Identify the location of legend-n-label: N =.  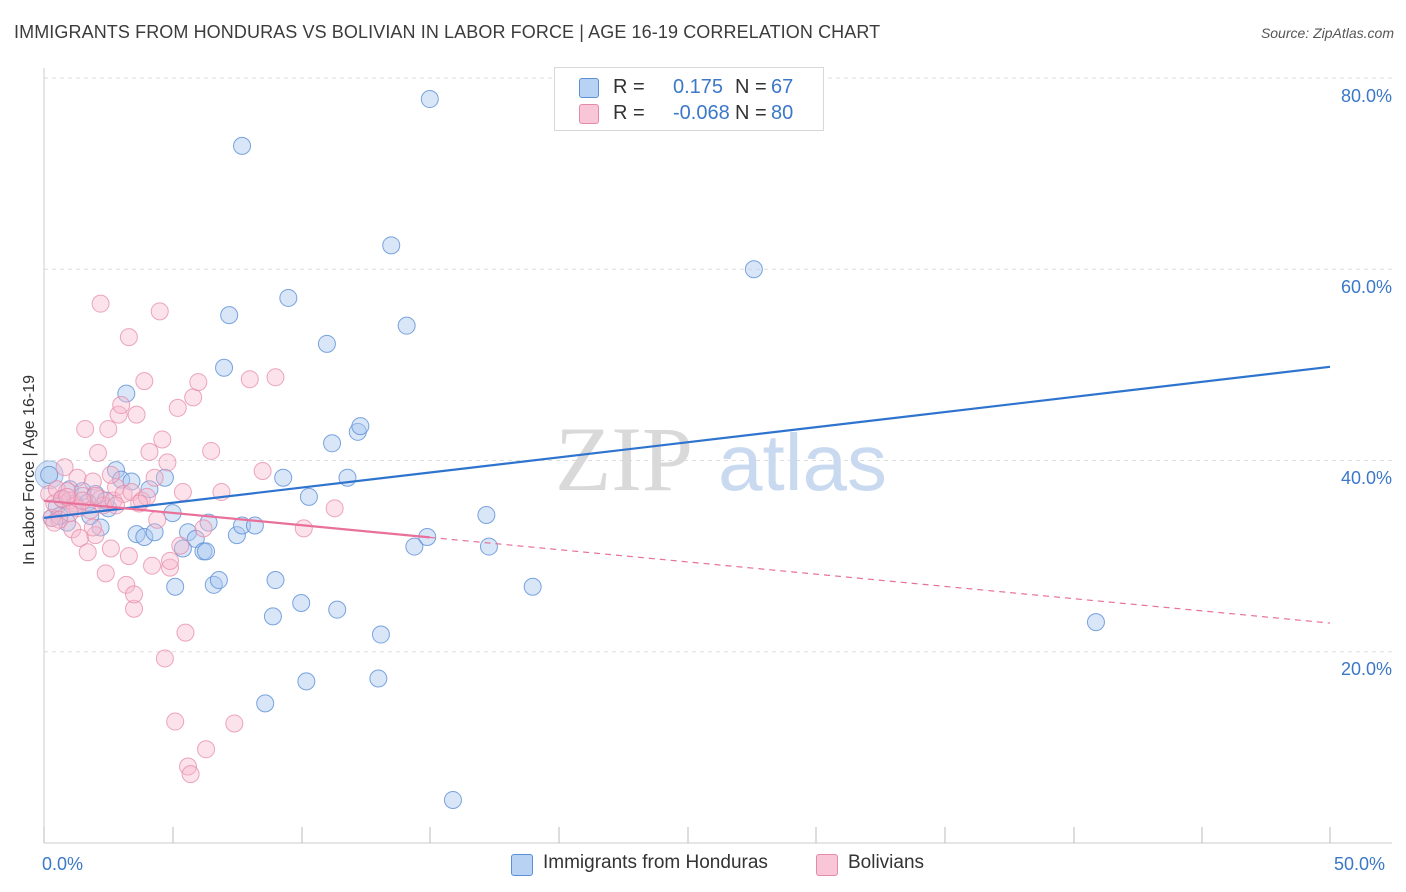
(751, 113).